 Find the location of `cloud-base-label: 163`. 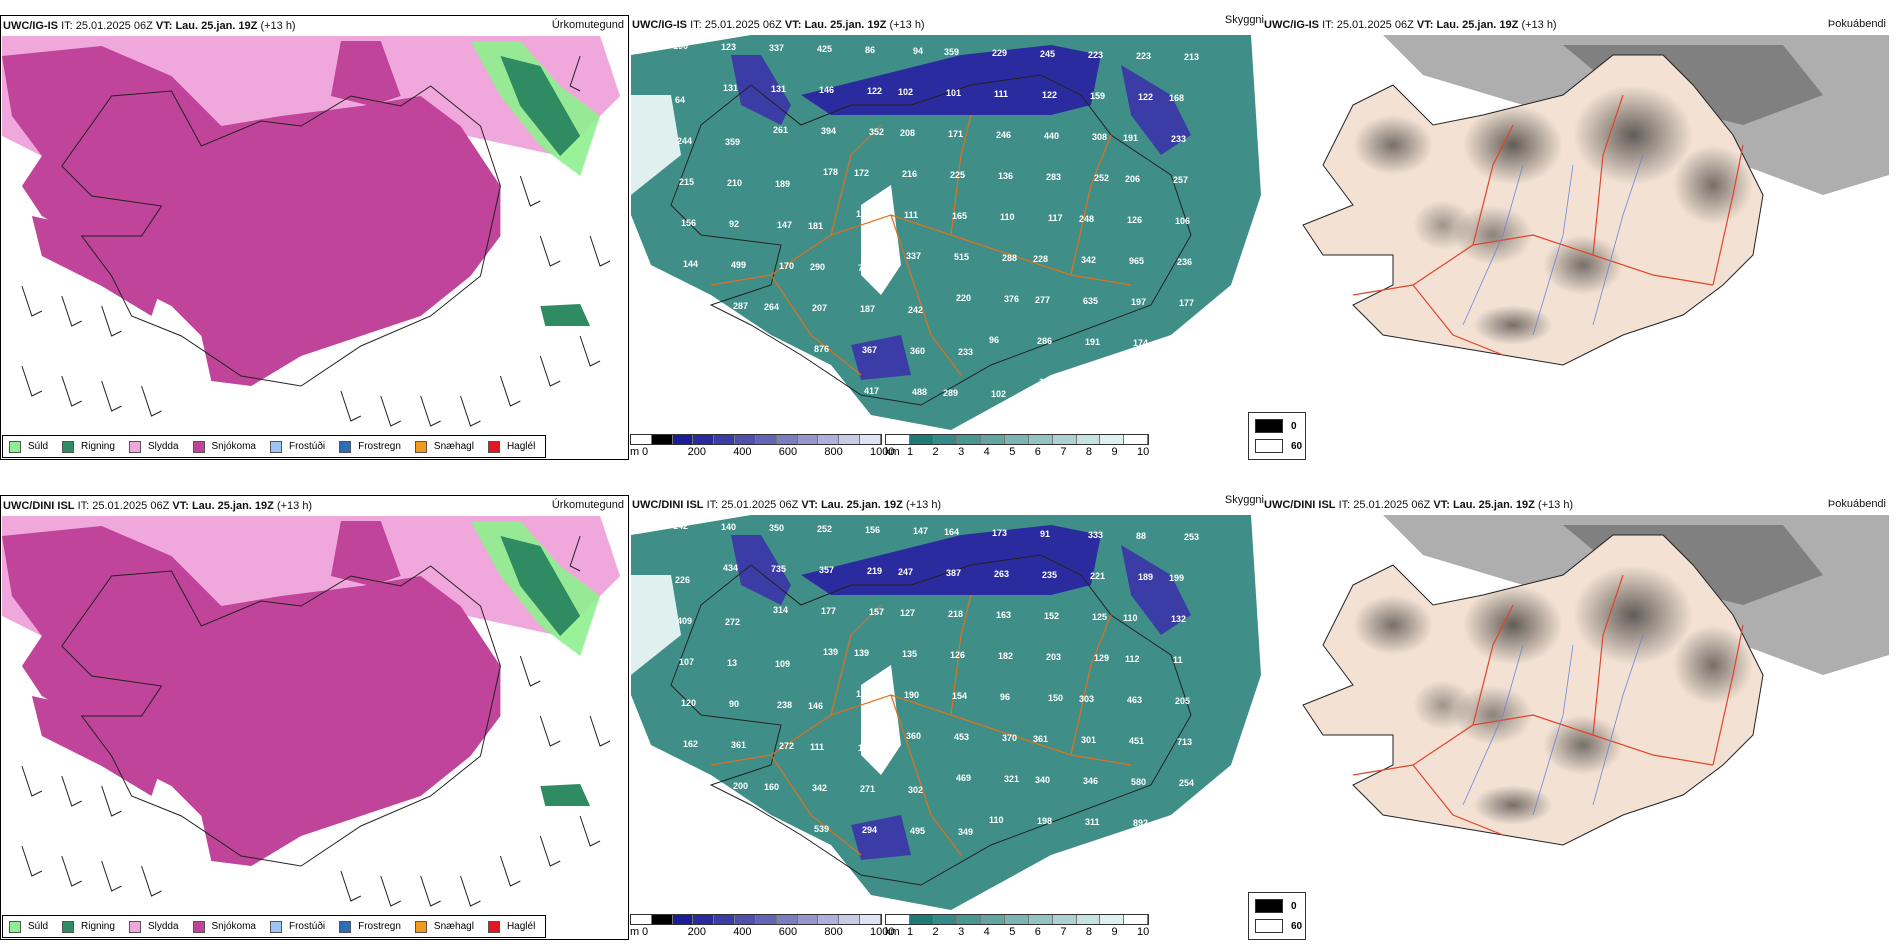

cloud-base-label: 163 is located at coordinates (1003, 615).